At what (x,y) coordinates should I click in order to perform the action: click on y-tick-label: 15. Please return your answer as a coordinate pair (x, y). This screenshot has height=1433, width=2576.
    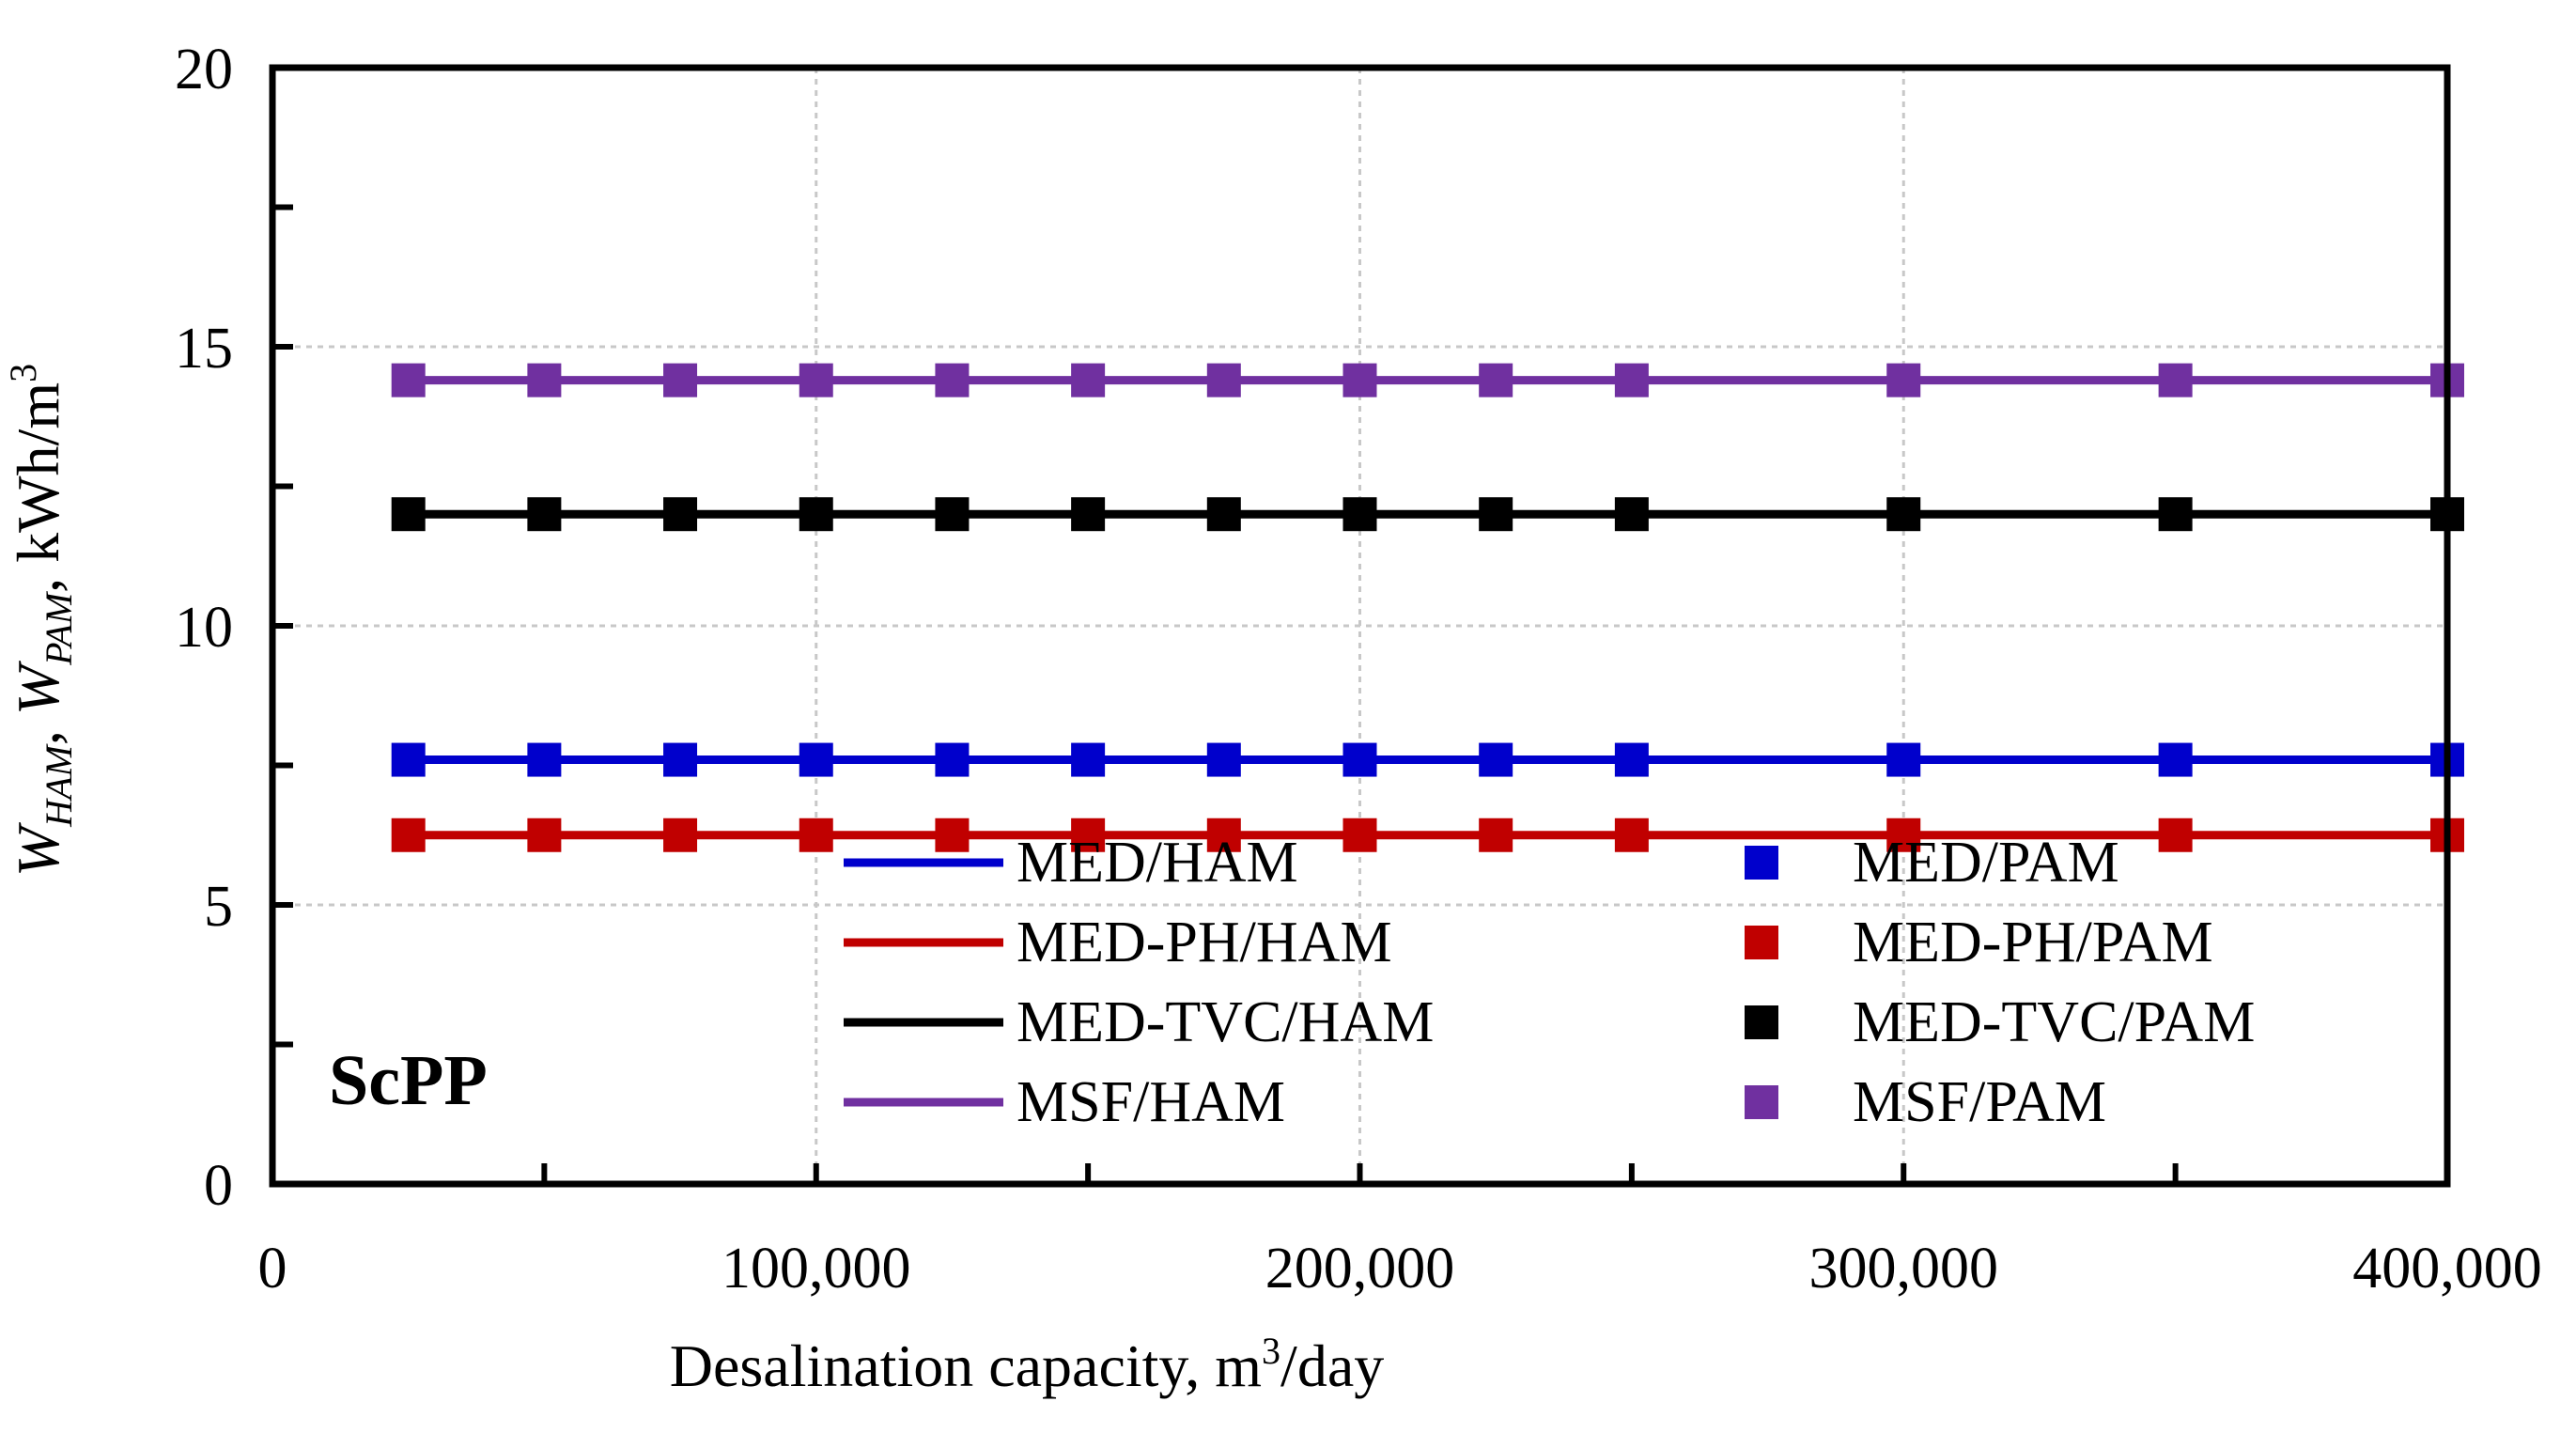
    Looking at the image, I should click on (204, 349).